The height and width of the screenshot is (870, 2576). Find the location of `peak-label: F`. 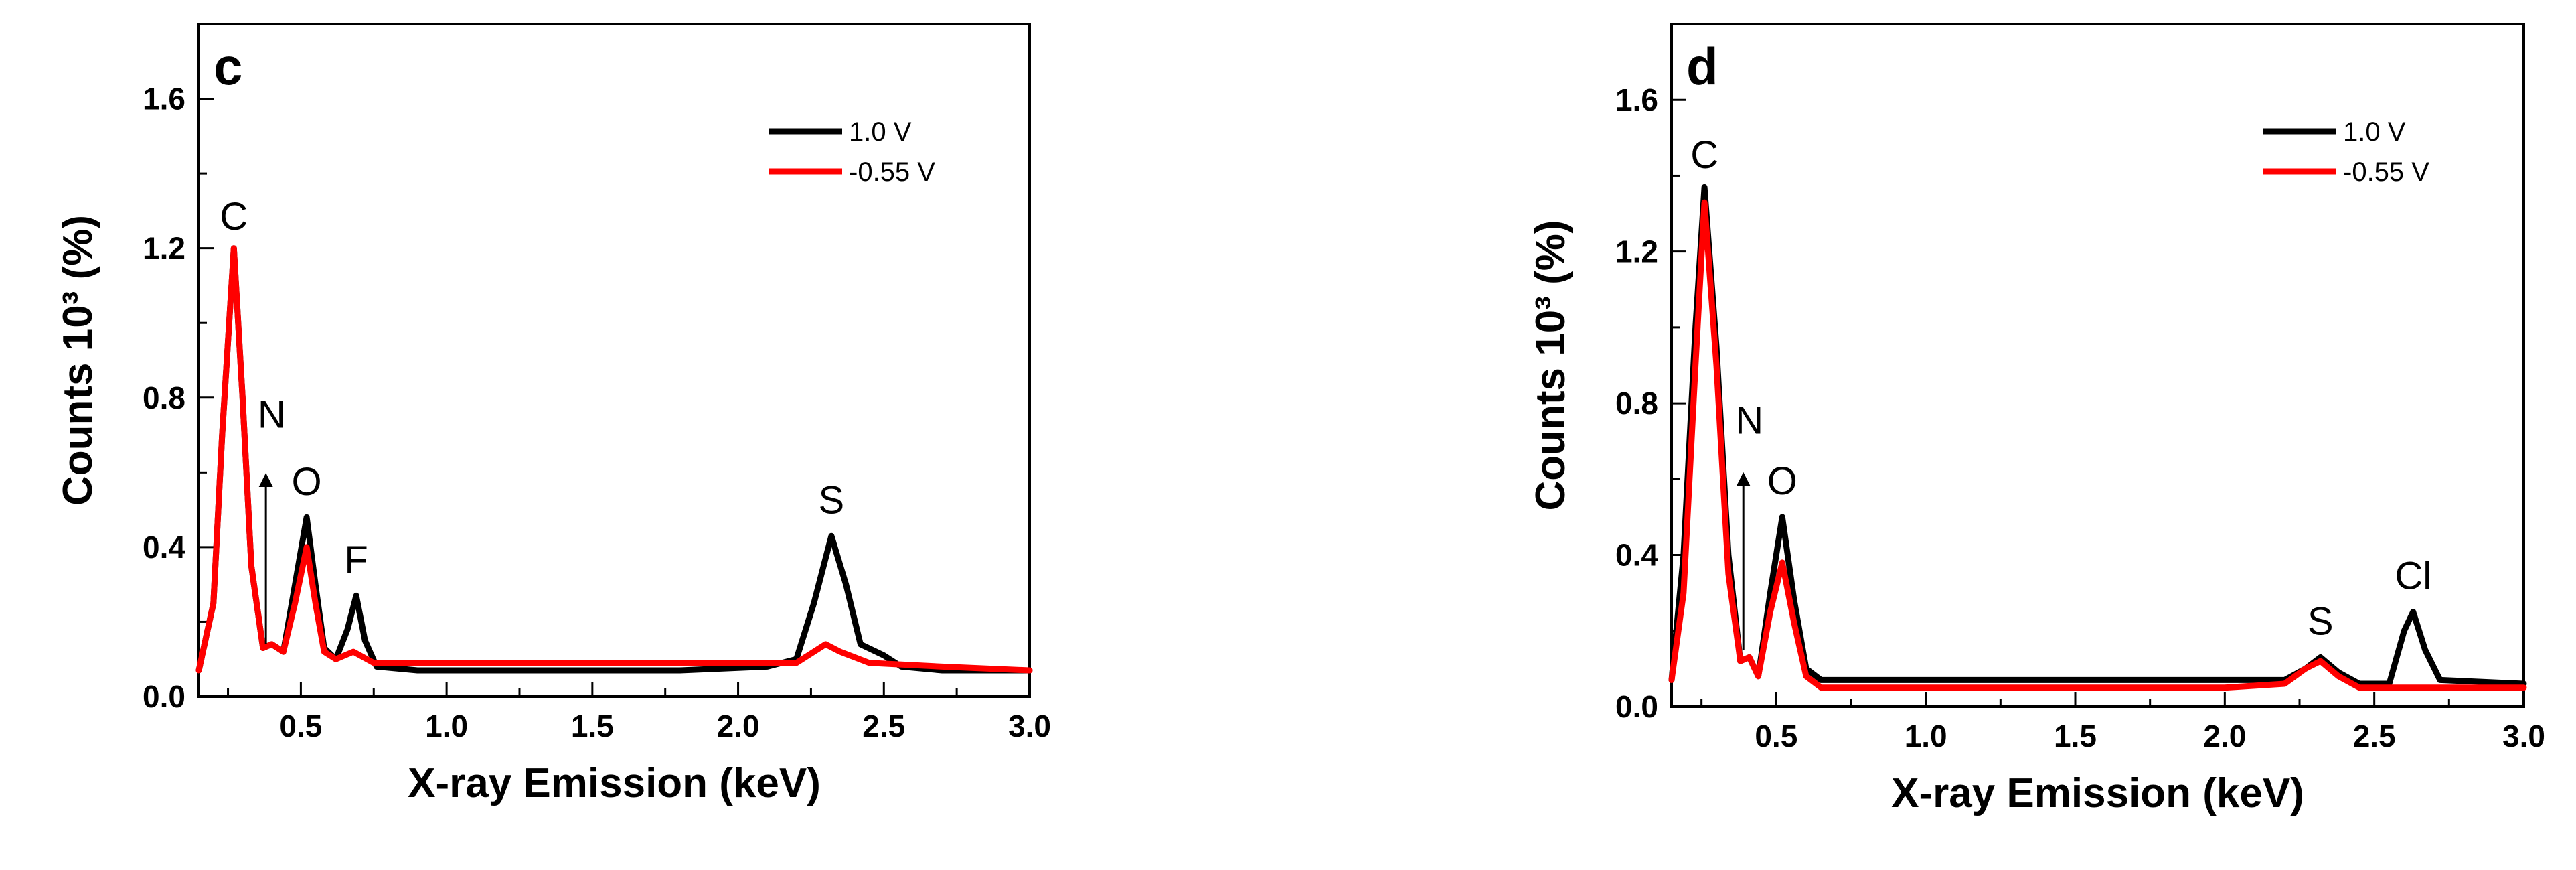

peak-label: F is located at coordinates (356, 560).